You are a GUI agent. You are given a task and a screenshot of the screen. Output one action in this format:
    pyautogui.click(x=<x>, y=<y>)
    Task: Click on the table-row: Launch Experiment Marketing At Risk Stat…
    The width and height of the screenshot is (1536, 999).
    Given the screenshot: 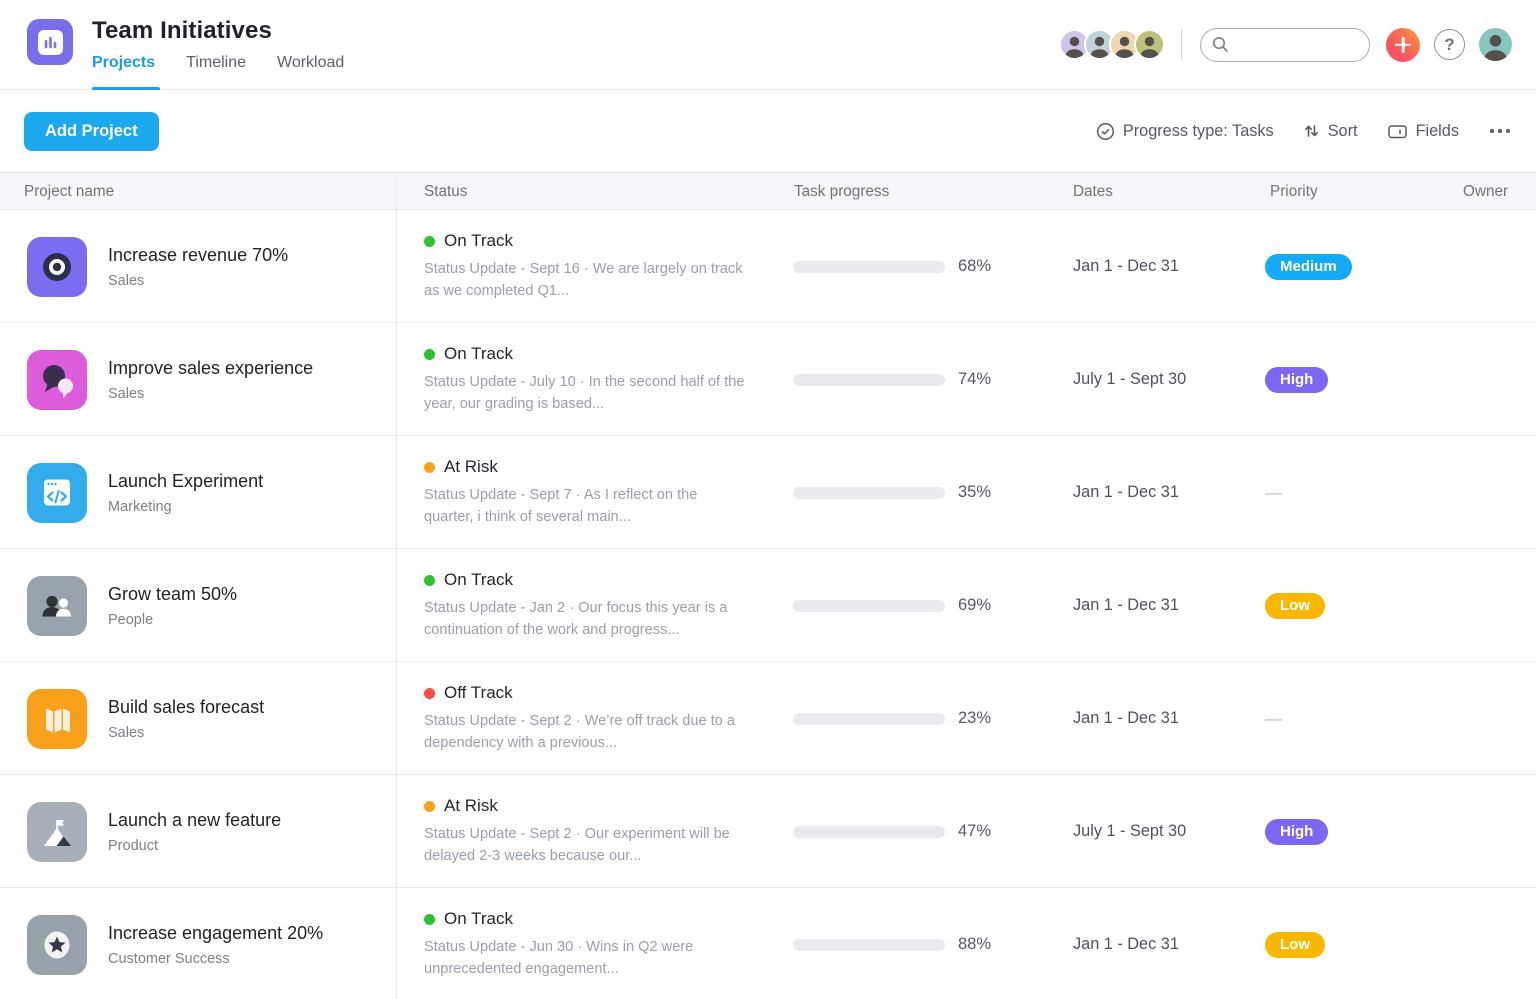 What is the action you would take?
    pyautogui.click(x=768, y=492)
    